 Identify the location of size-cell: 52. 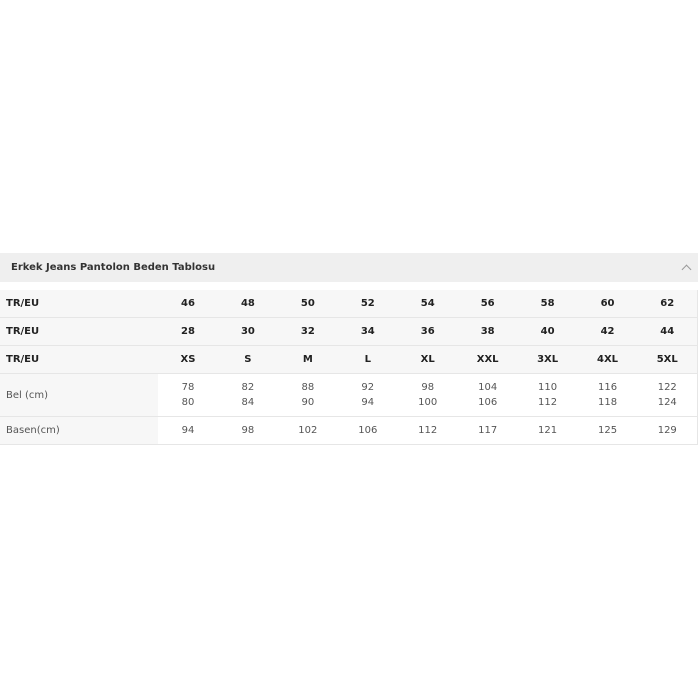
(367, 304).